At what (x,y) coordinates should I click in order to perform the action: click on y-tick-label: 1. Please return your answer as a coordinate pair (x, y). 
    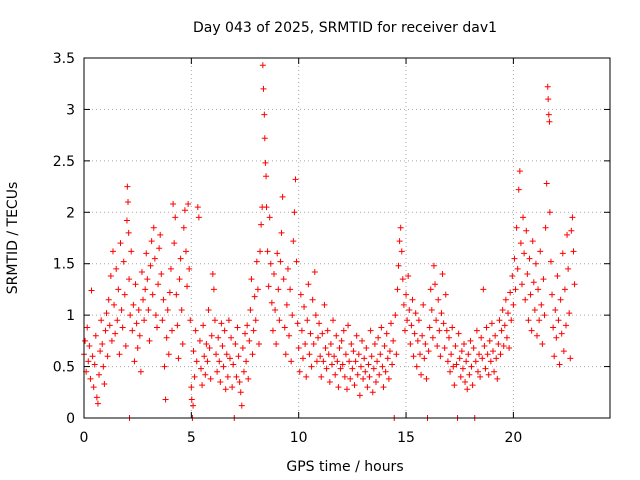
    Looking at the image, I should click on (70, 316).